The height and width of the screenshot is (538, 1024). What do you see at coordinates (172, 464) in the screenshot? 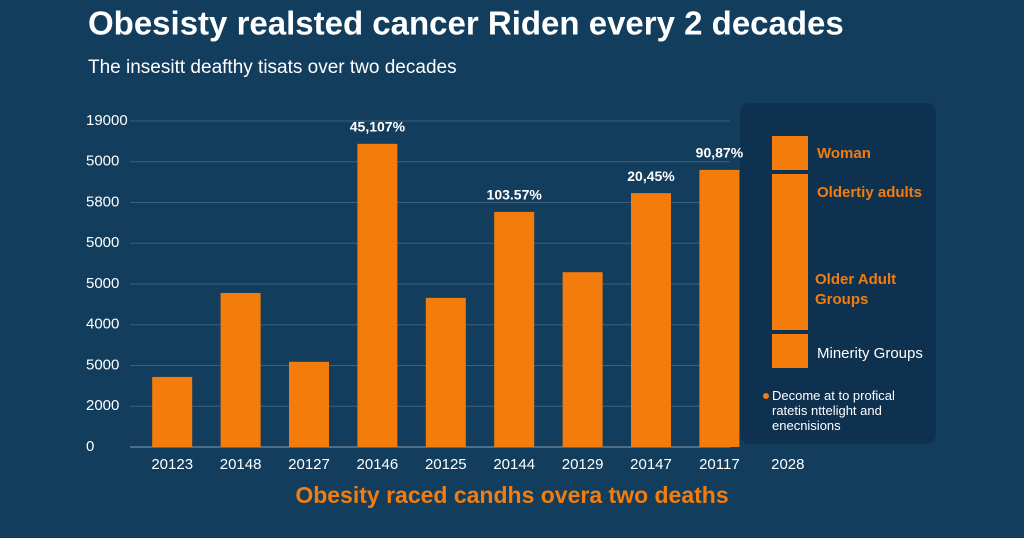
I see `x-tick-label: 20123` at bounding box center [172, 464].